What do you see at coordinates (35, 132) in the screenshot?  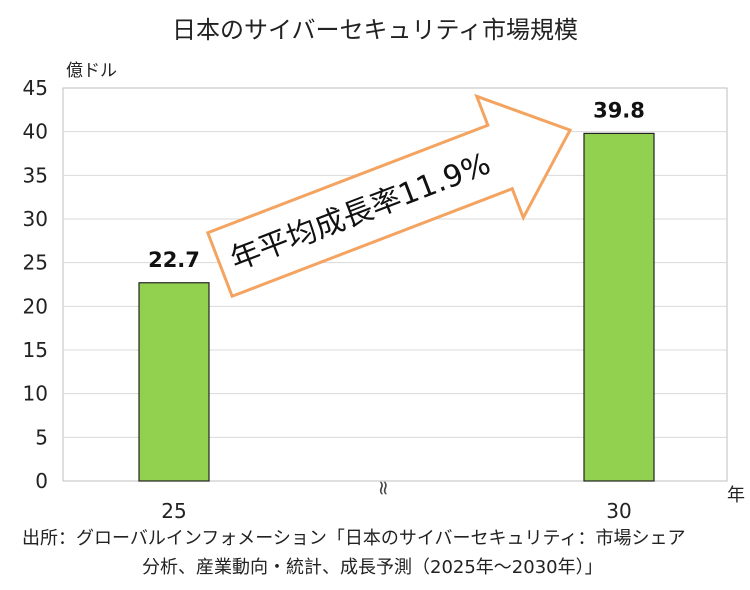 I see `y-tick-label: 40` at bounding box center [35, 132].